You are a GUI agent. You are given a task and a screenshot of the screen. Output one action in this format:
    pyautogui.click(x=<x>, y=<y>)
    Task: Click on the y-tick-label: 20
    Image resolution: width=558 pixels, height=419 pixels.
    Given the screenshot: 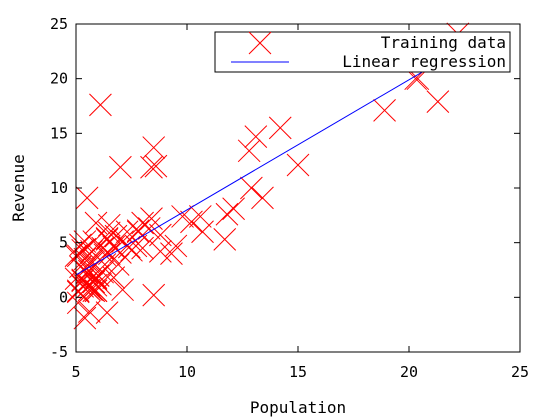 What is the action you would take?
    pyautogui.click(x=59, y=79)
    